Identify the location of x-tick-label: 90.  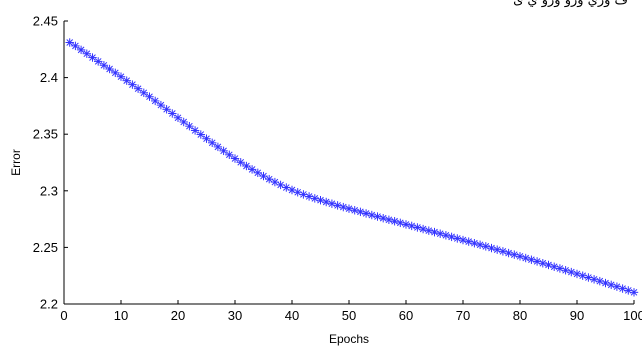
(577, 315).